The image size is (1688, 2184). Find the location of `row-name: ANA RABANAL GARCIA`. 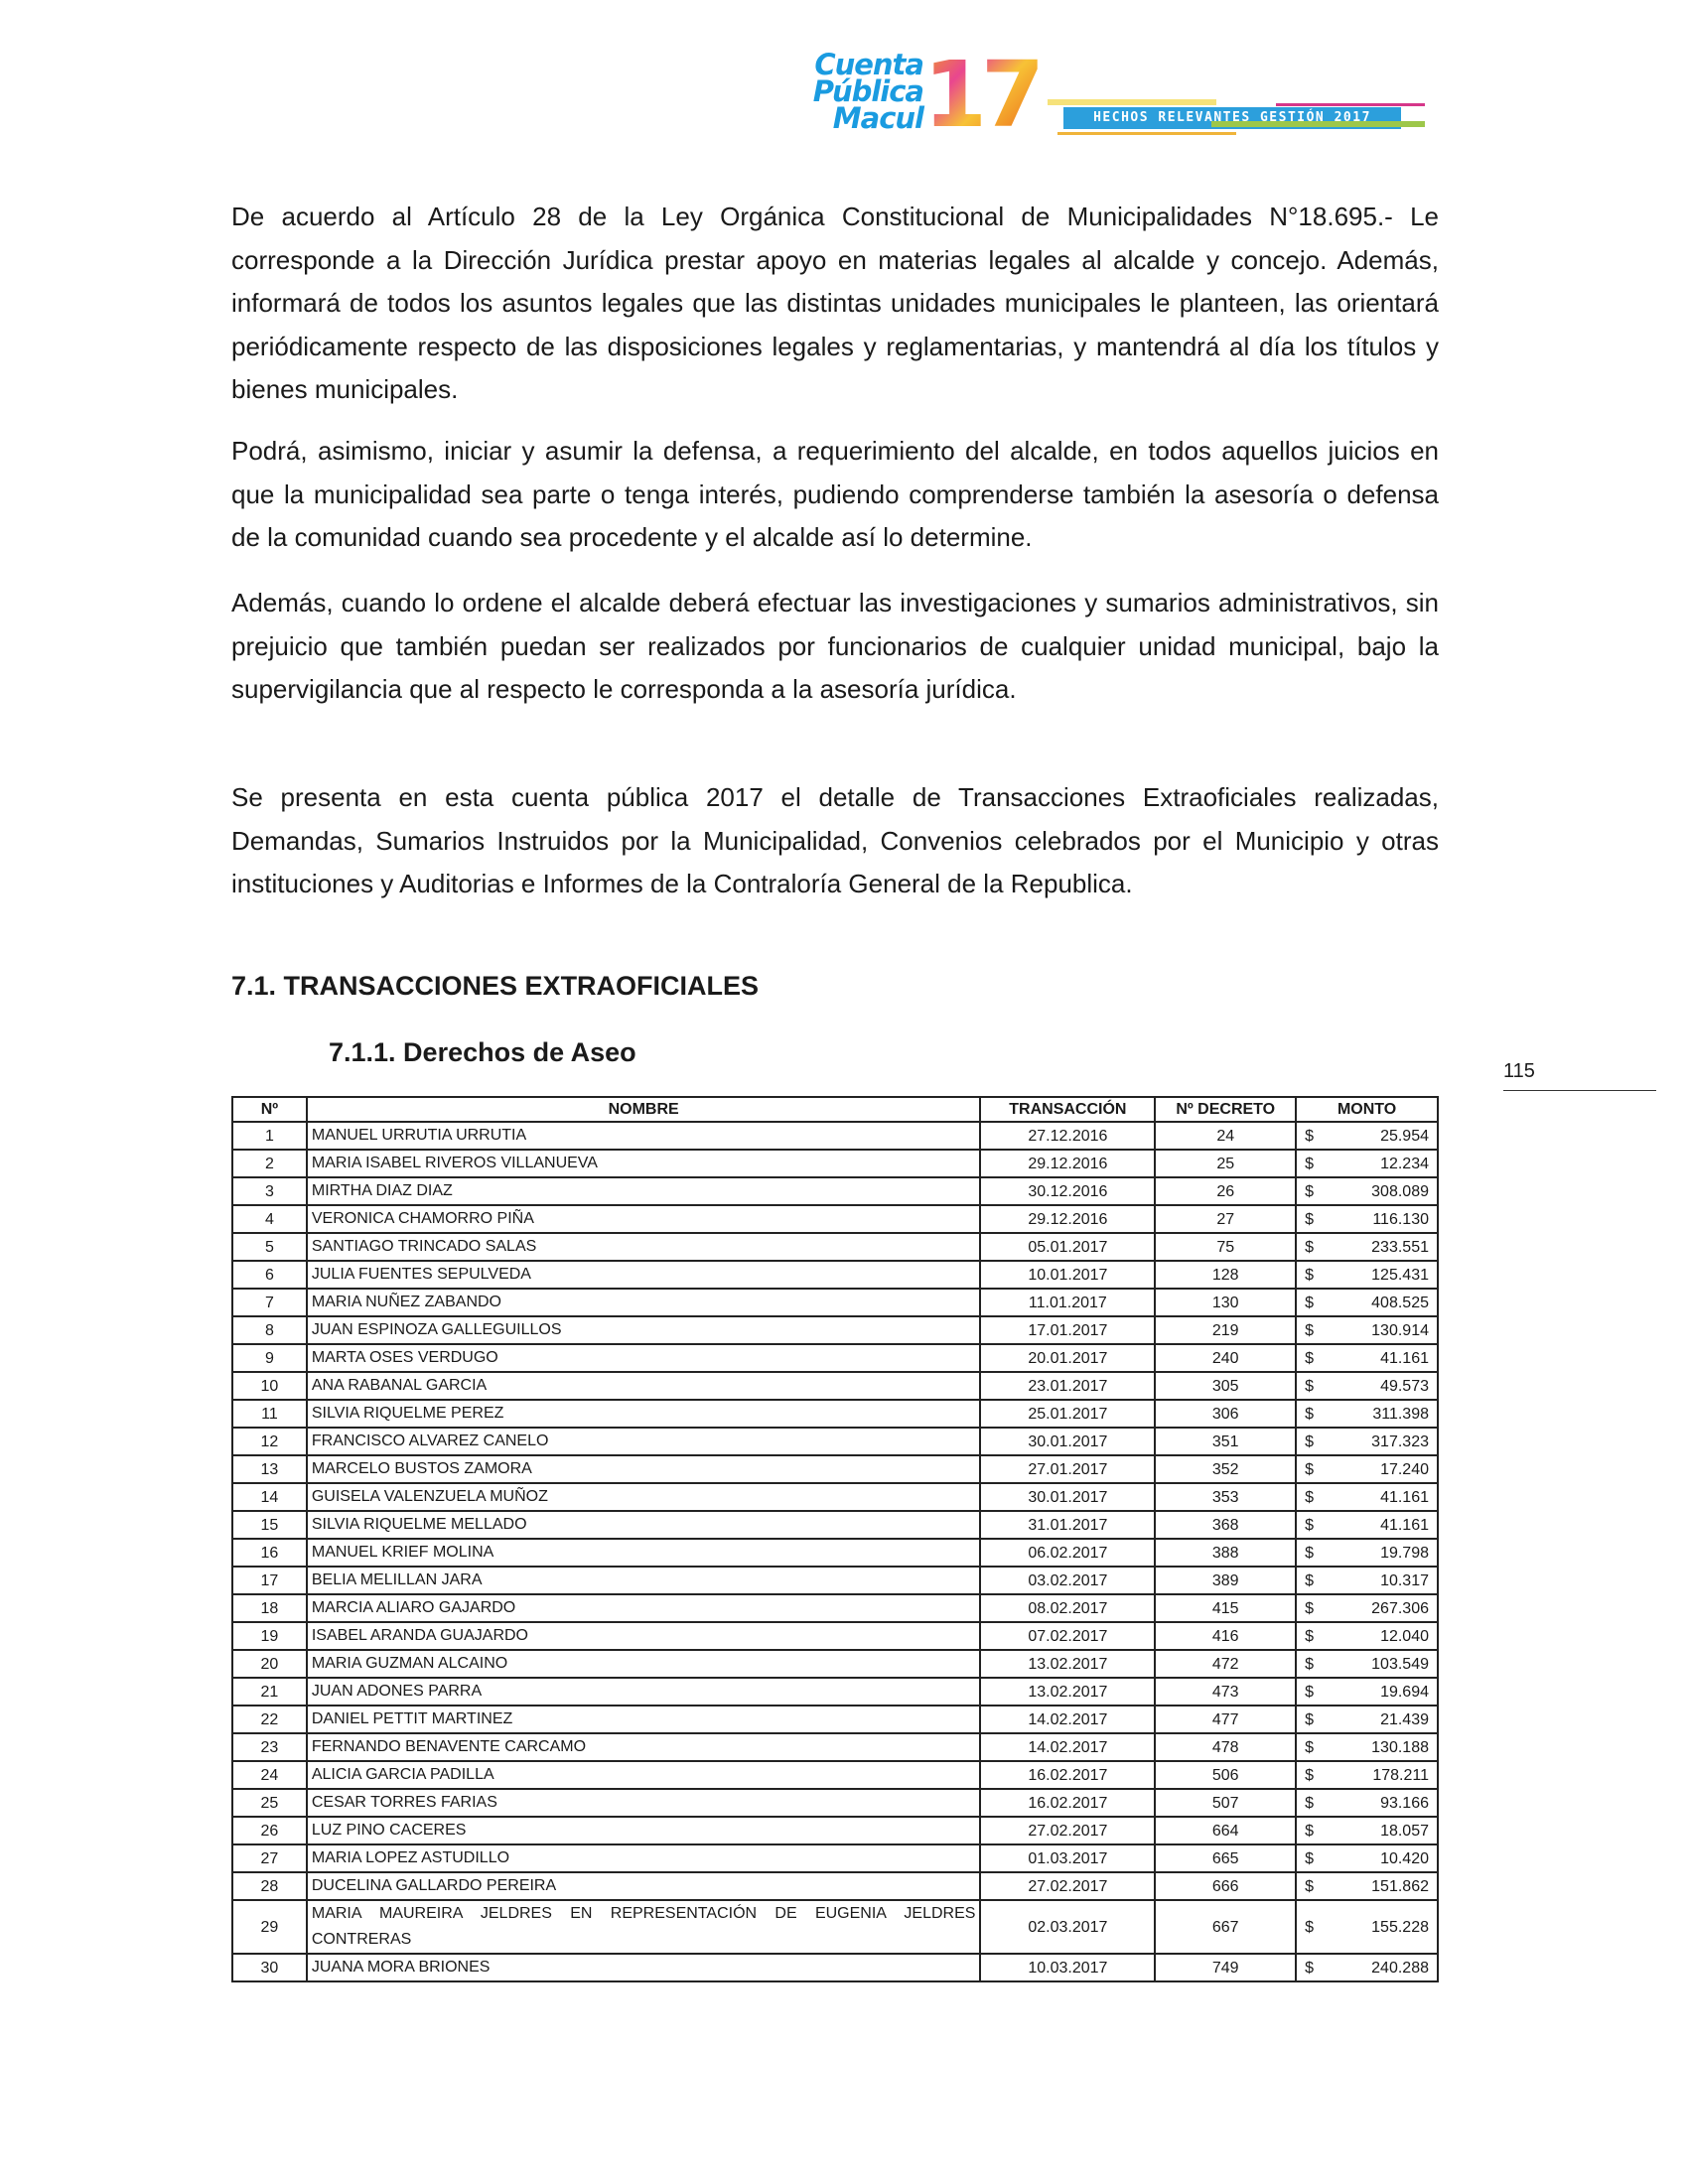

row-name: ANA RABANAL GARCIA is located at coordinates (643, 1386).